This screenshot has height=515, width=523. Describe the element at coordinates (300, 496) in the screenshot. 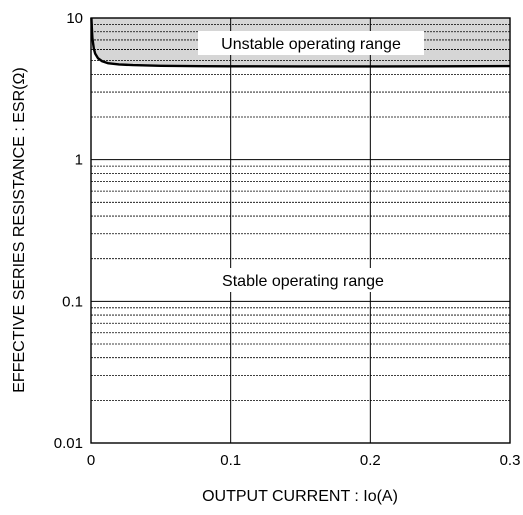

I see `x-axis-label: OUTPUT CURRENT : Io(A)` at that location.